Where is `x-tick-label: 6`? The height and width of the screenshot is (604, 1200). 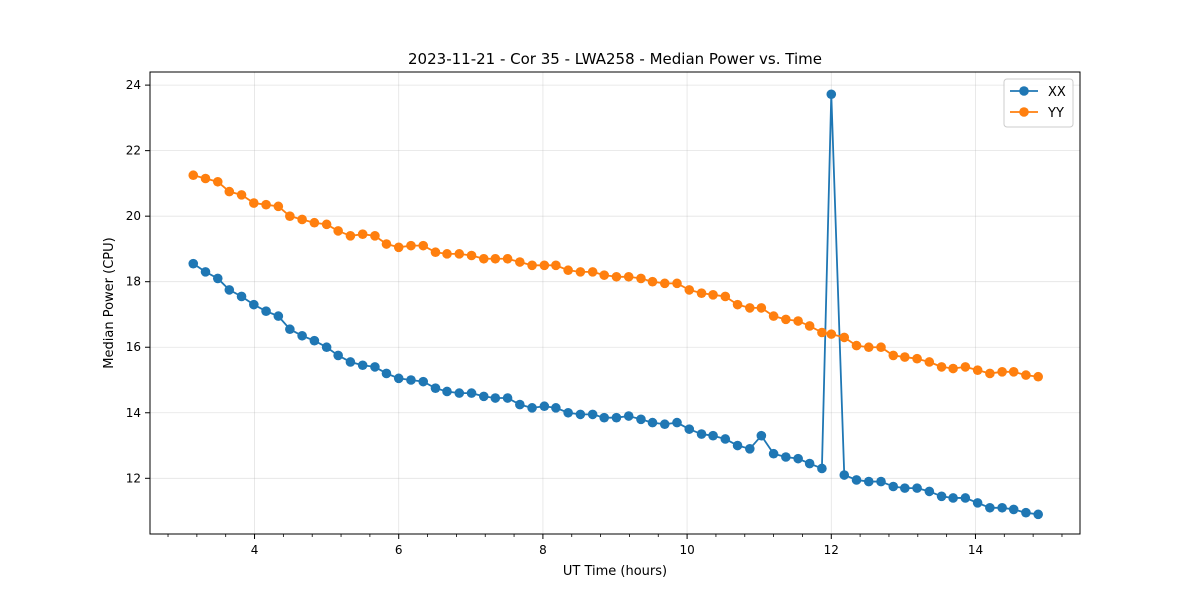
x-tick-label: 6 is located at coordinates (399, 550).